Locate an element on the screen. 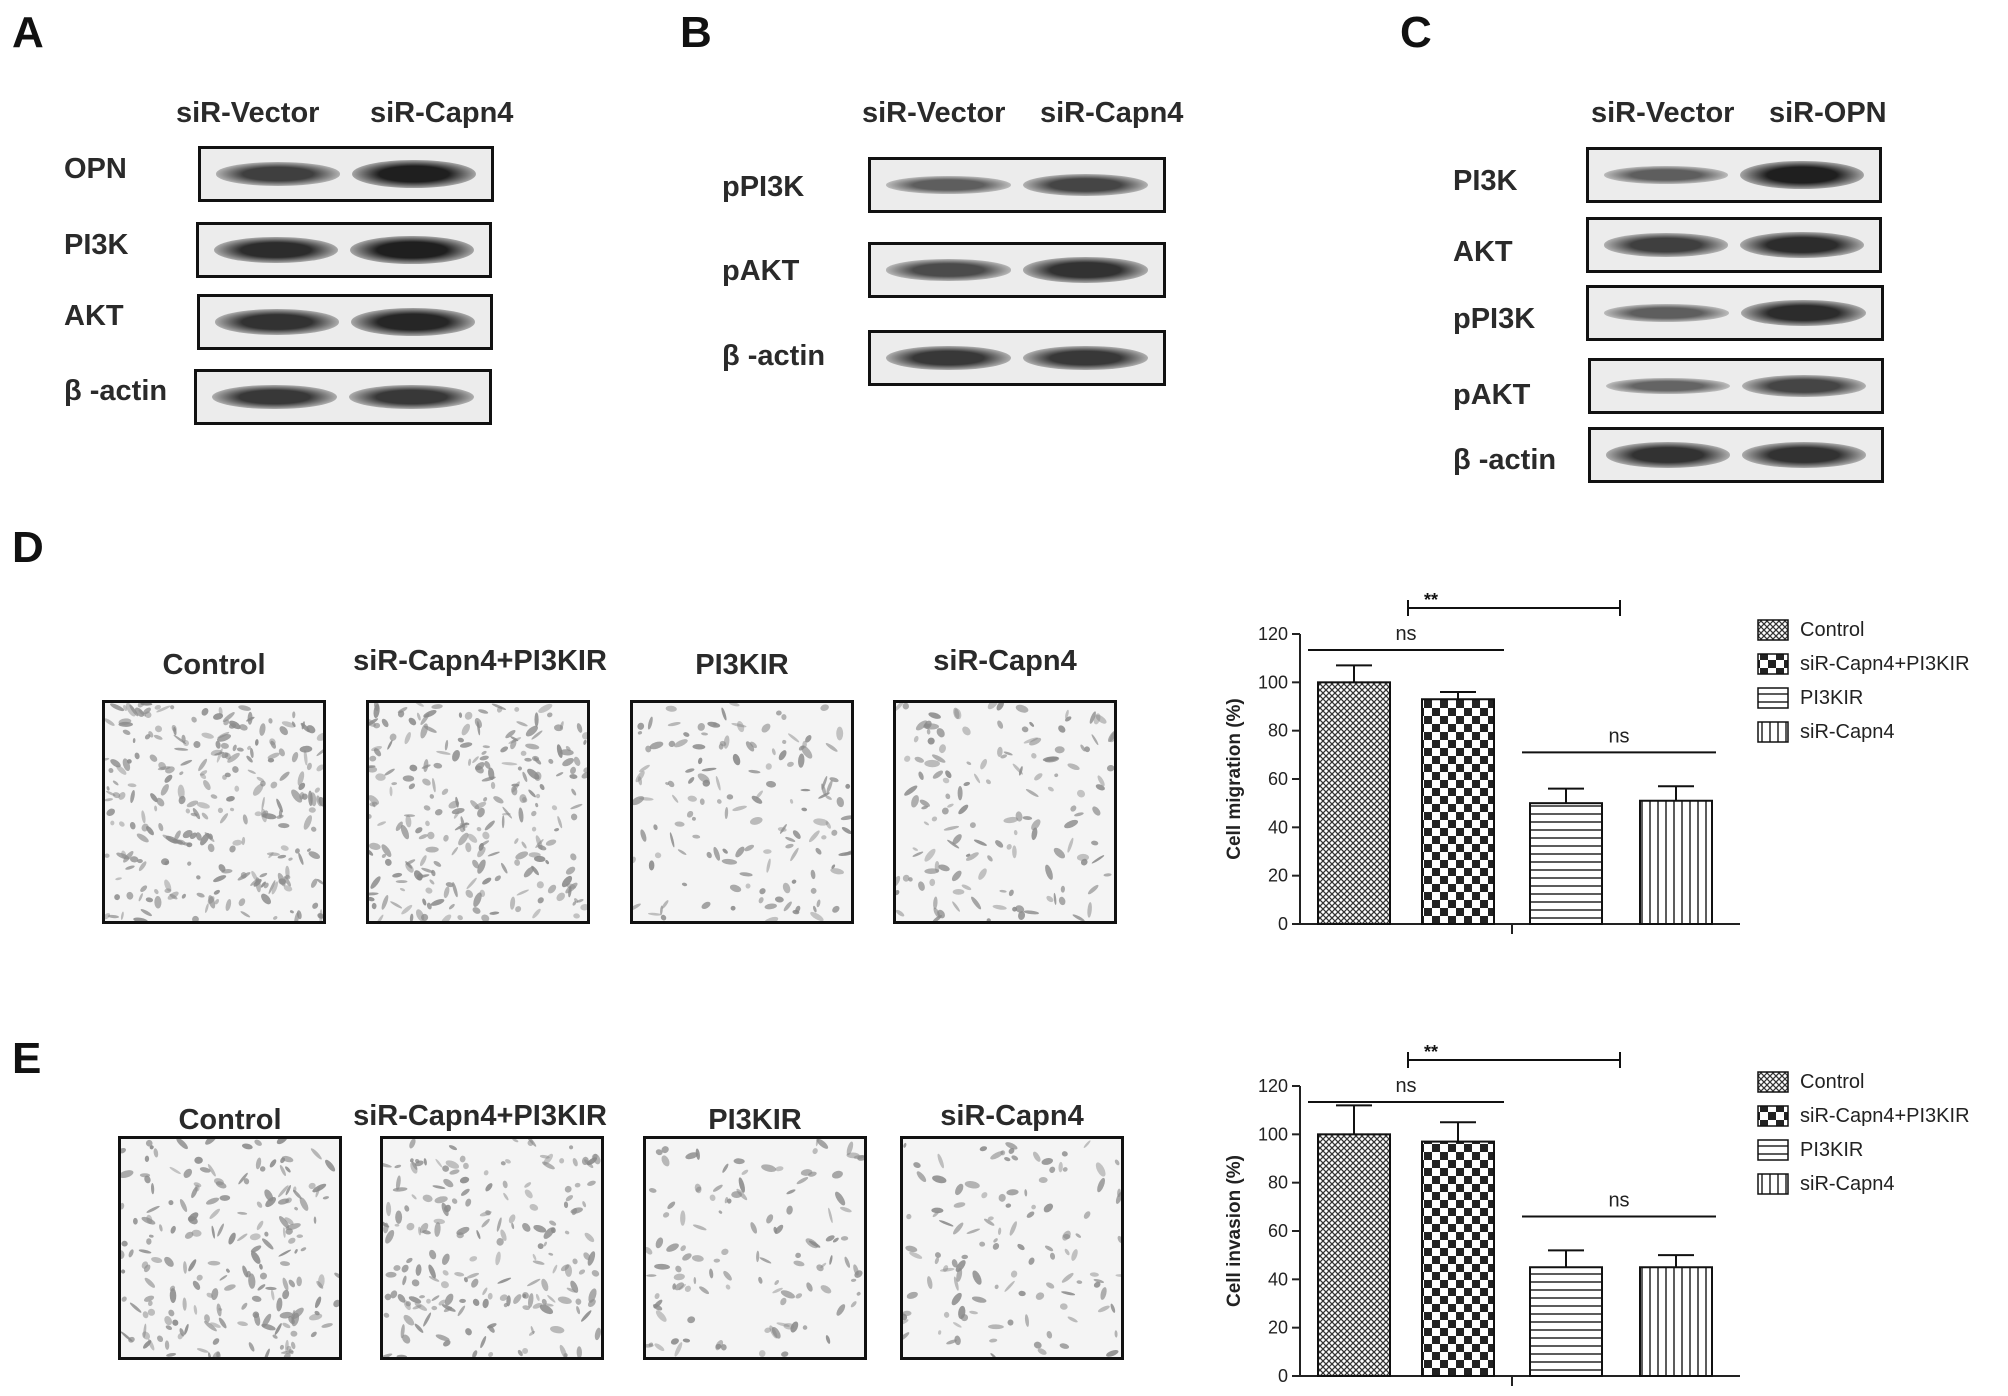  blot-b-col-2: siR-Capn4 is located at coordinates (1112, 113).